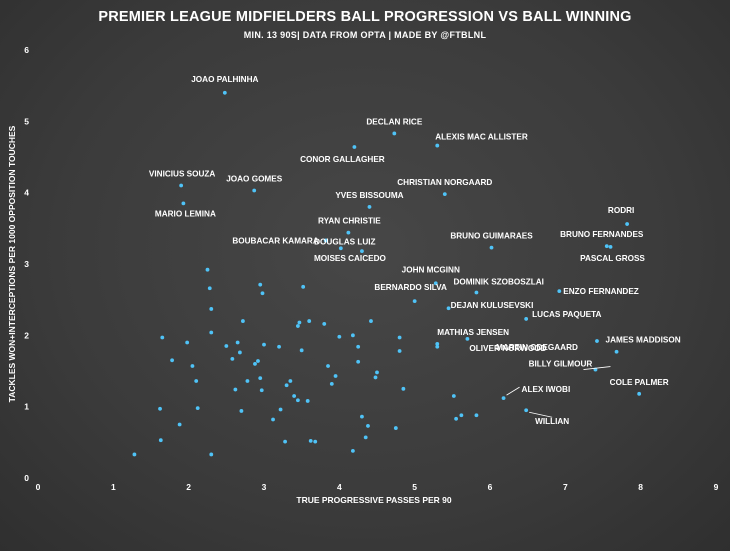 The width and height of the screenshot is (730, 551). What do you see at coordinates (444, 182) in the screenshot?
I see `point-label: CHRISTIAN NORGAARD` at bounding box center [444, 182].